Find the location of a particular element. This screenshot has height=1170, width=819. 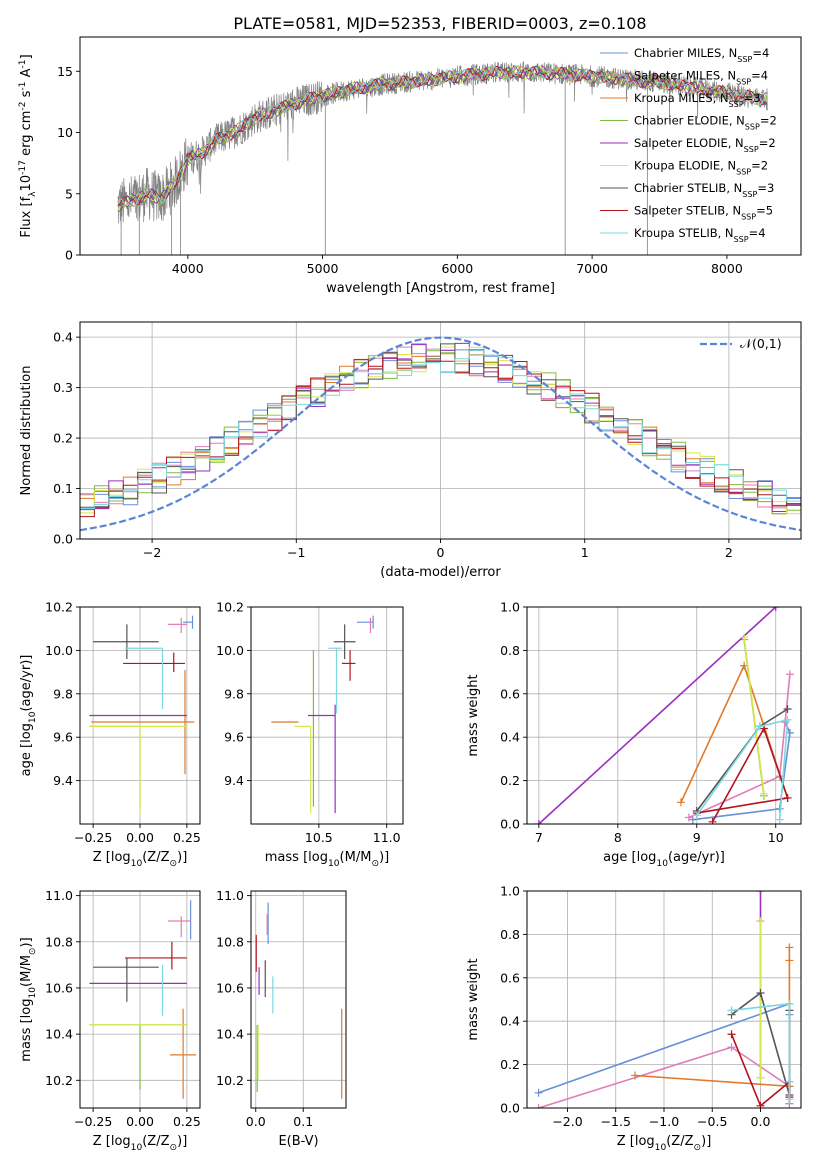

x-tick-label: 9 is located at coordinates (697, 837).